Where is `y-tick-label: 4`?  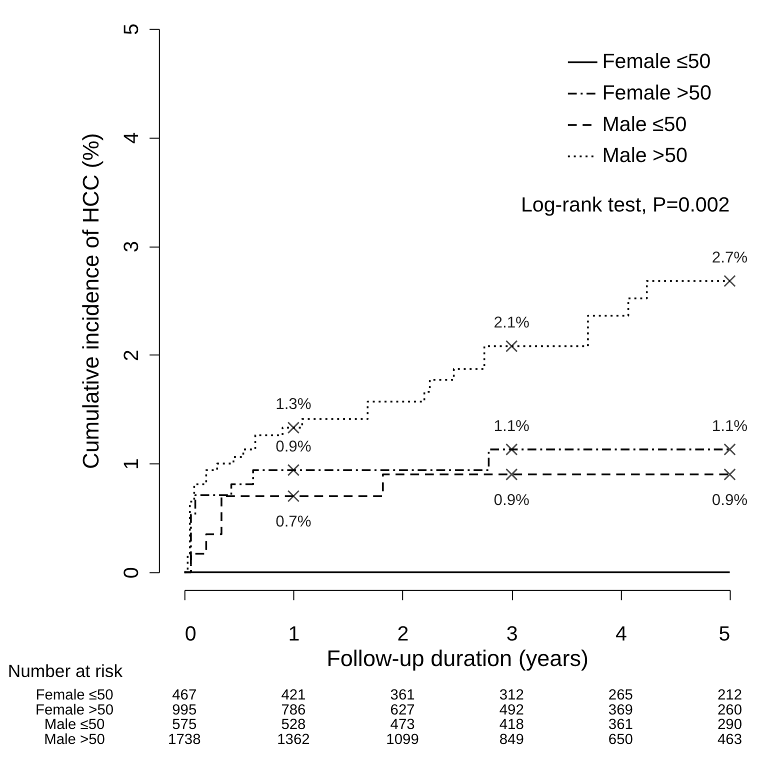
y-tick-label: 4 is located at coordinates (131, 138).